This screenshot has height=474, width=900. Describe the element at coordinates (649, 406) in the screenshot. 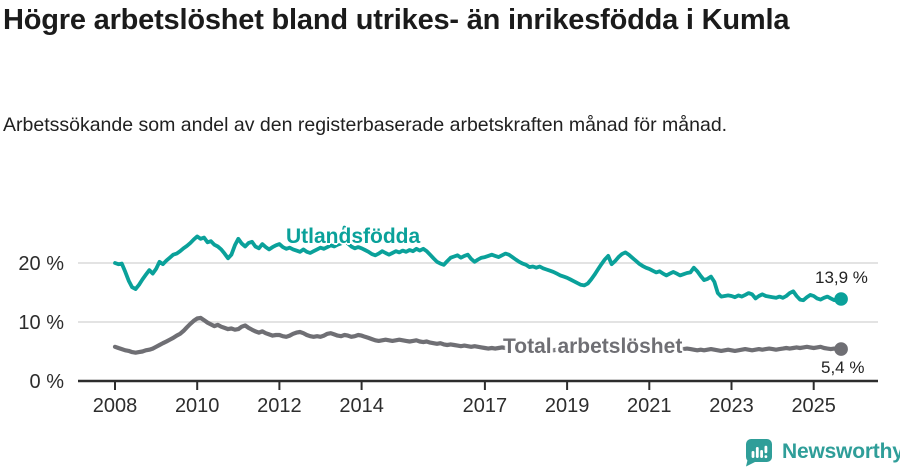

I see `x-axis-tick-label: 2021` at that location.